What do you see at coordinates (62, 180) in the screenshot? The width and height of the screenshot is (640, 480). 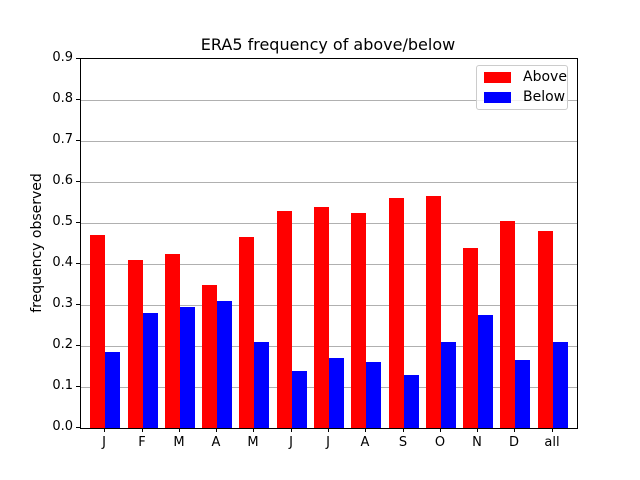 I see `y-tick-label: 0.6` at bounding box center [62, 180].